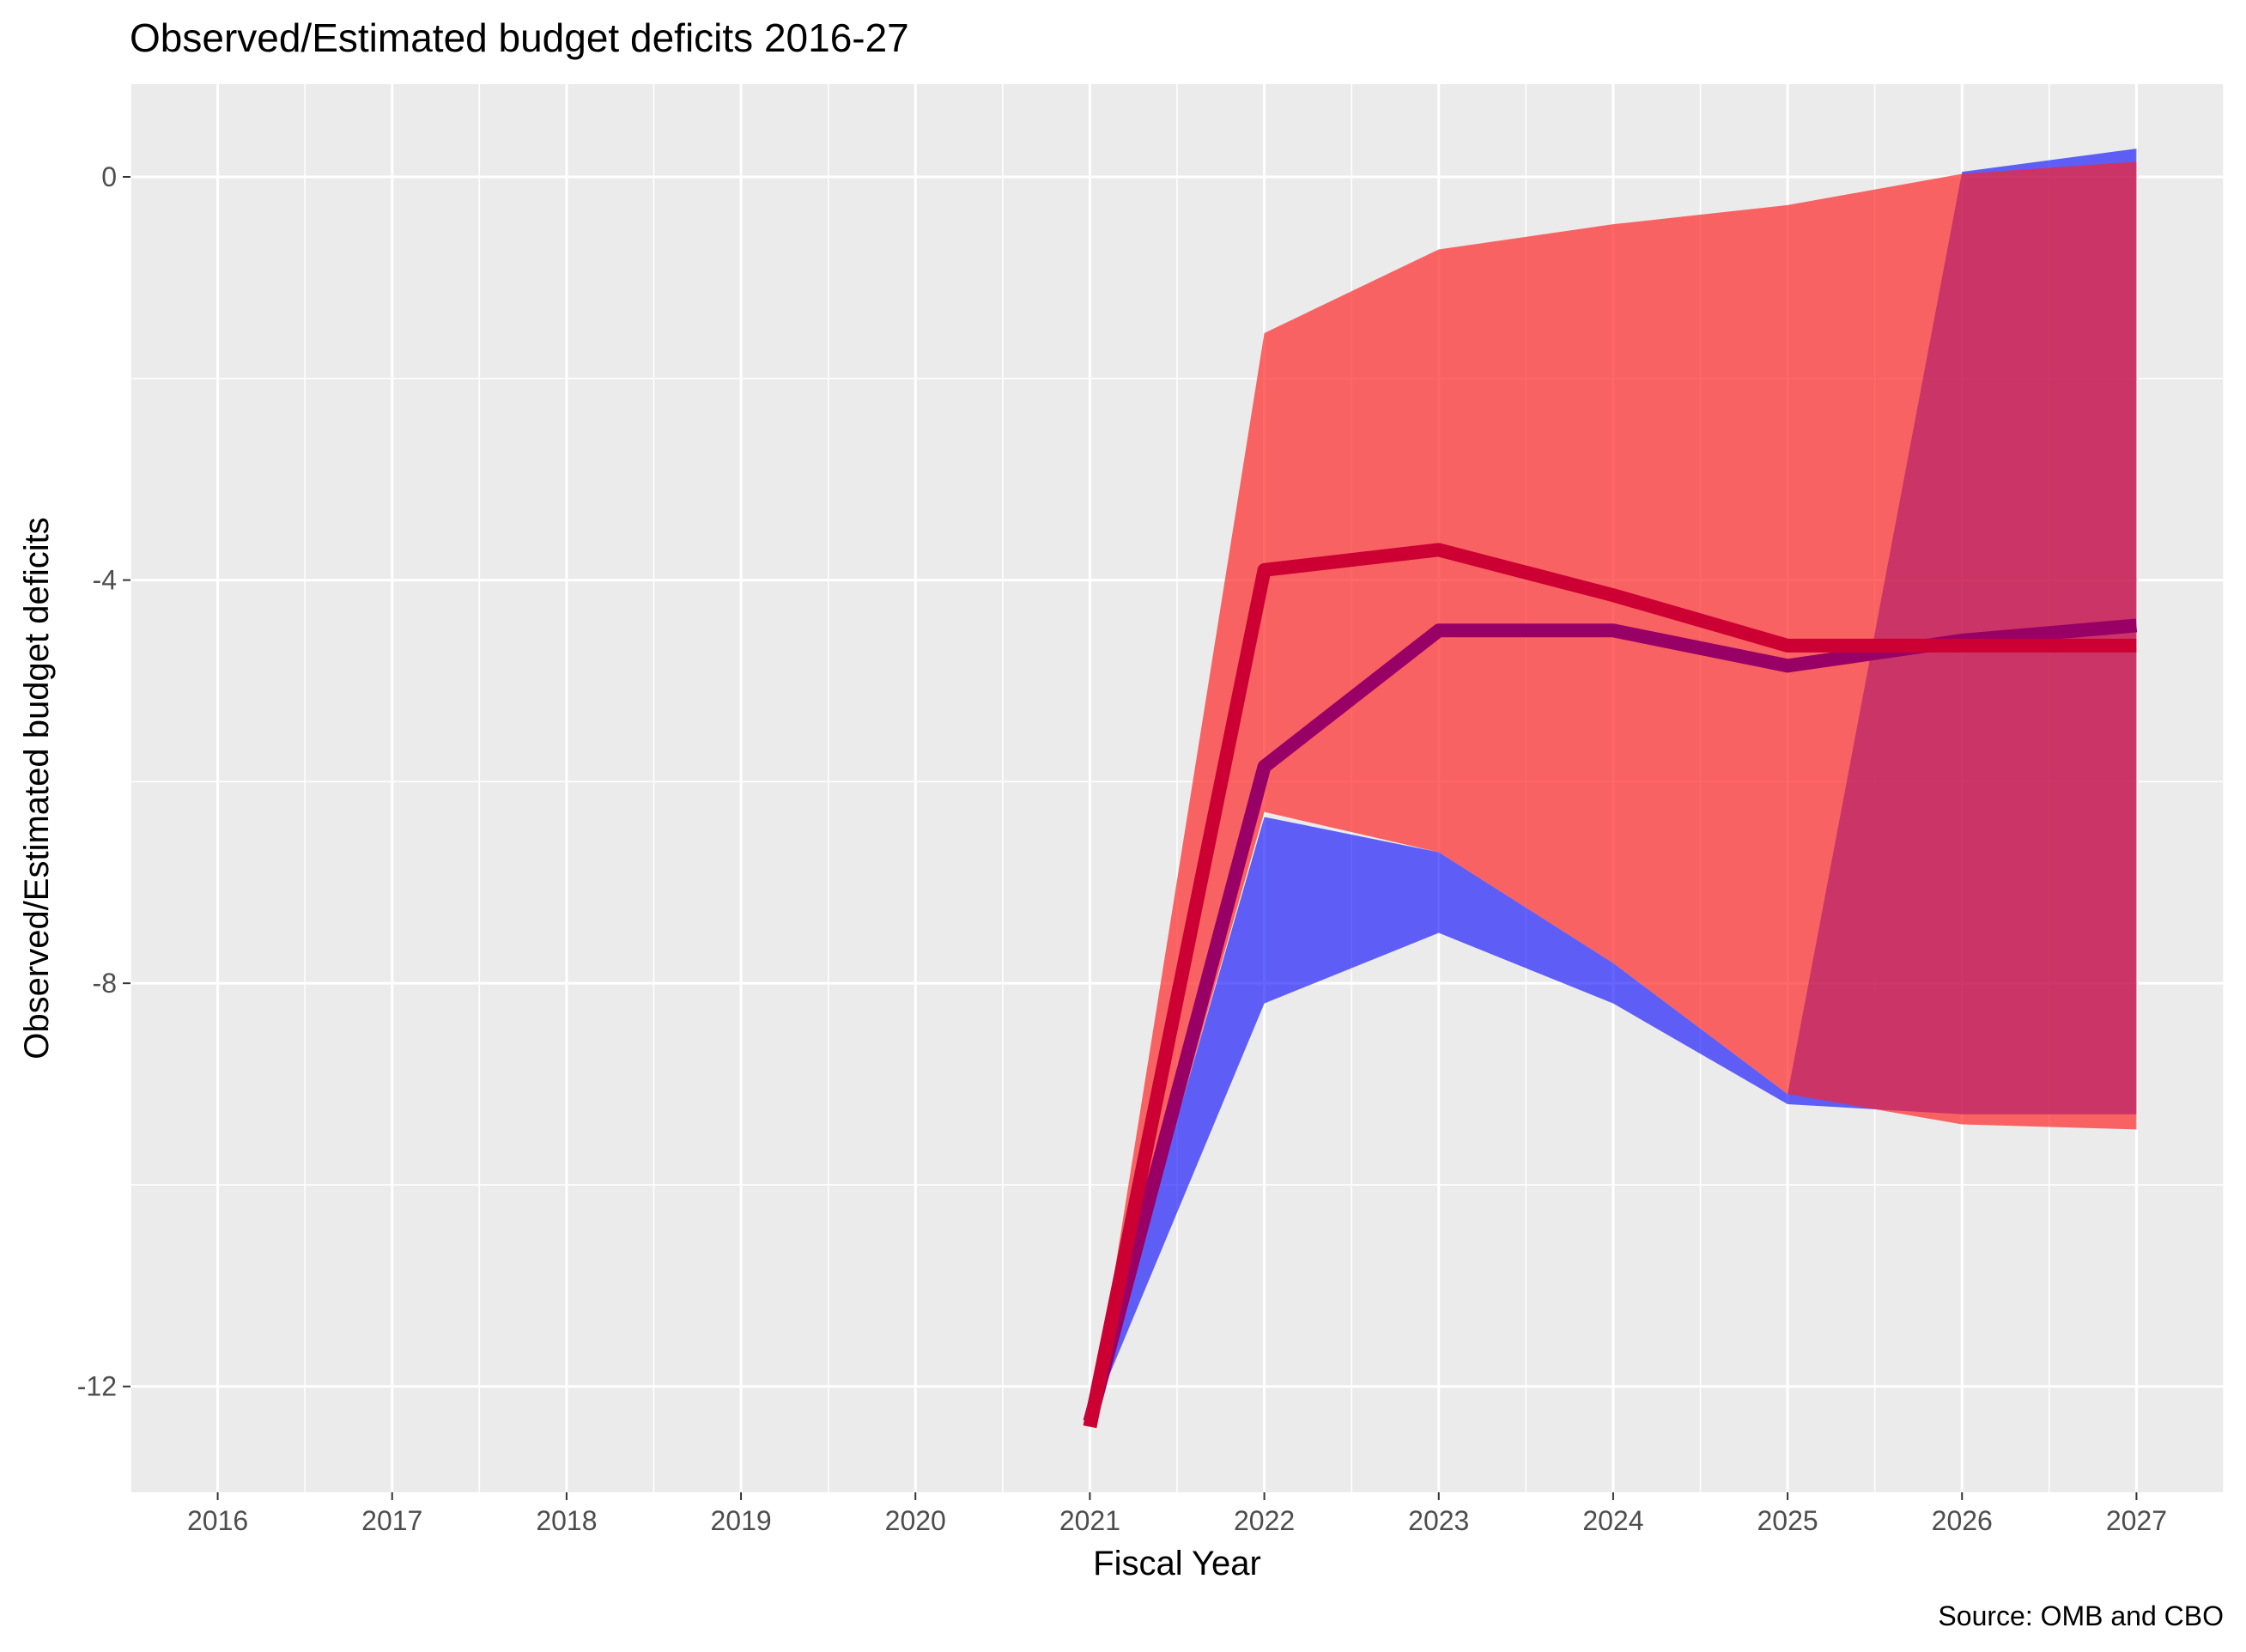 Image resolution: width=2246 pixels, height=1652 pixels. Describe the element at coordinates (915, 1520) in the screenshot. I see `x-tick-label: 2020` at that location.